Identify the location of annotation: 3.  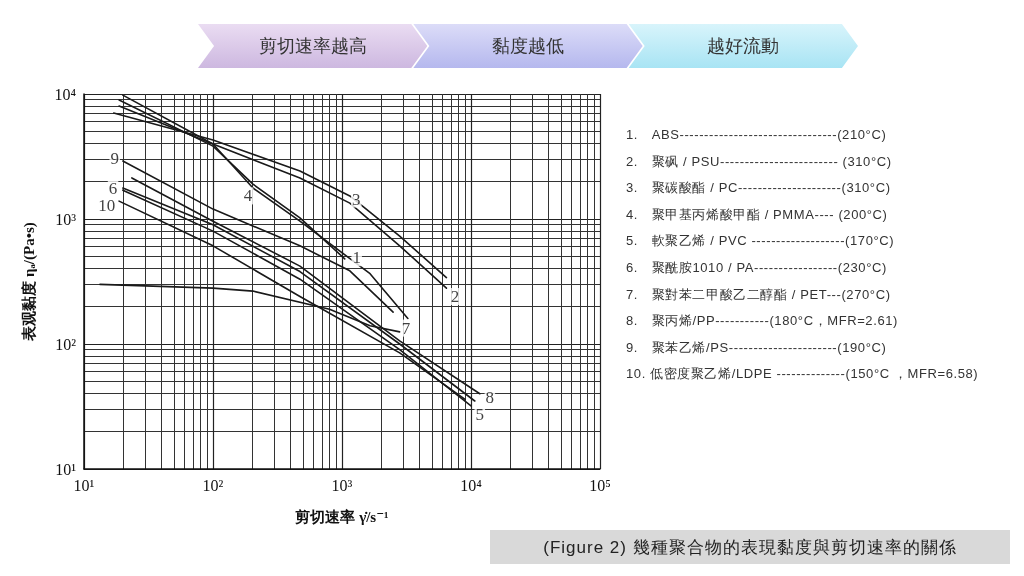
(356, 199).